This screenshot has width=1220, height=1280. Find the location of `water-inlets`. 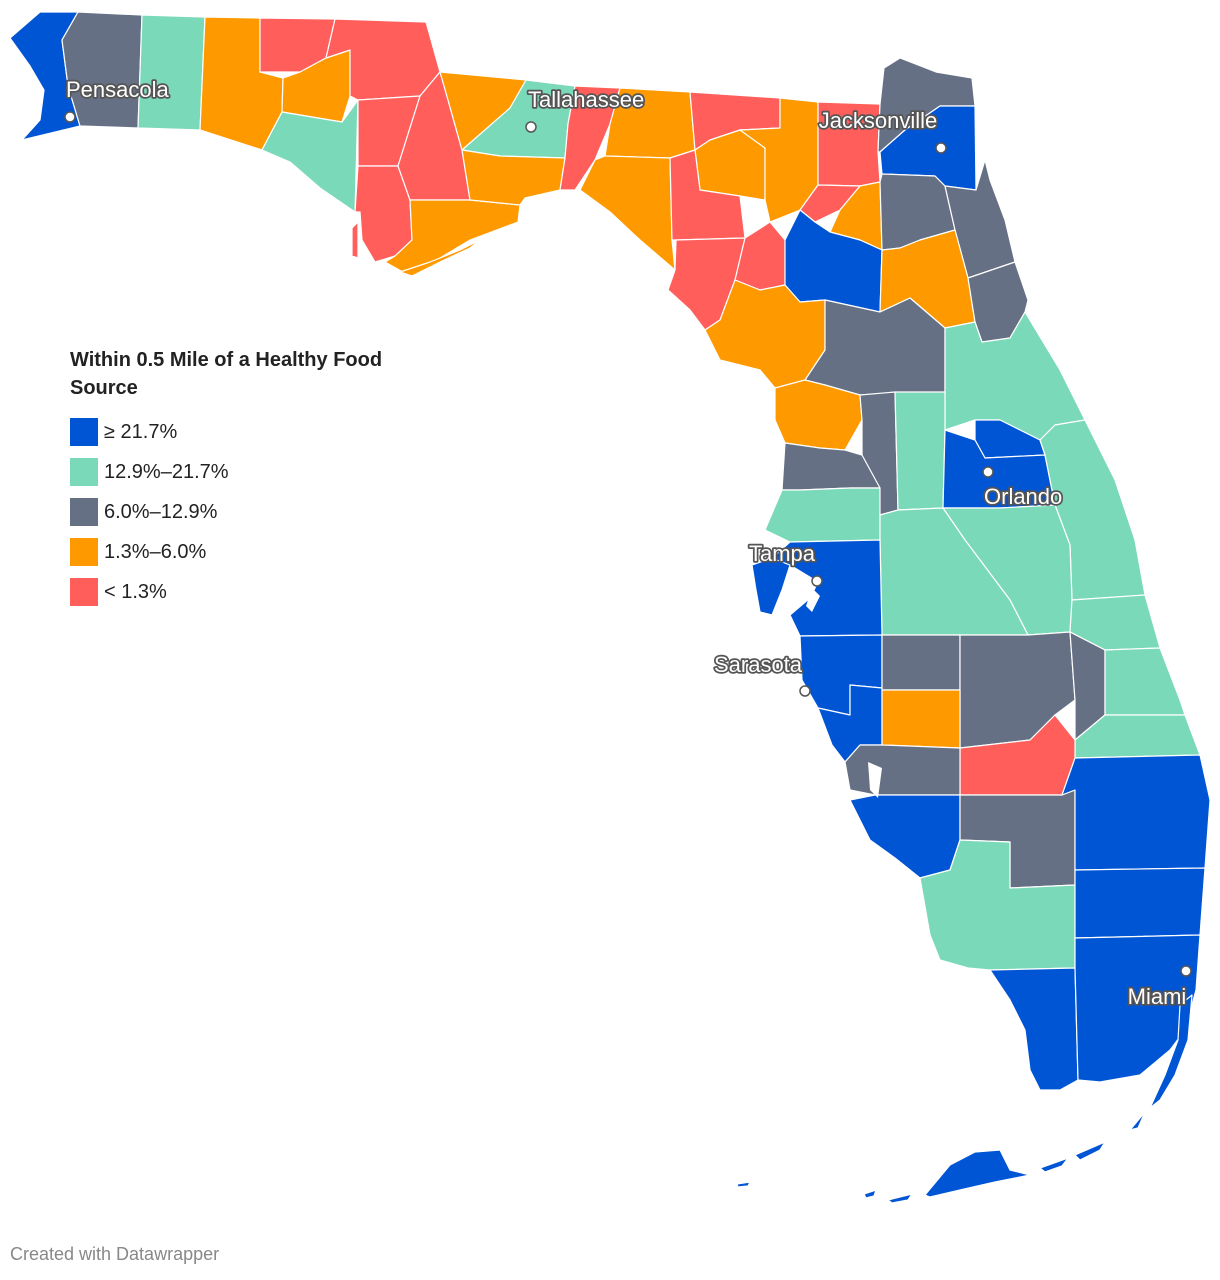

water-inlets is located at coordinates (844, 693).